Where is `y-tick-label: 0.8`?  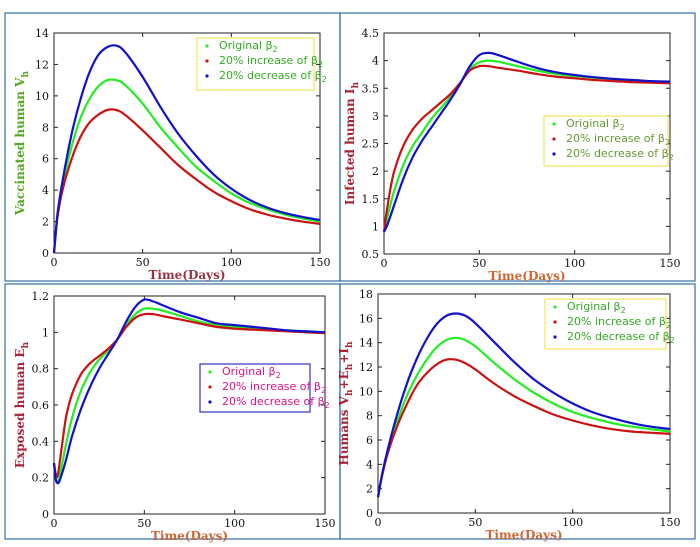 y-tick-label: 0.8 is located at coordinates (41, 369).